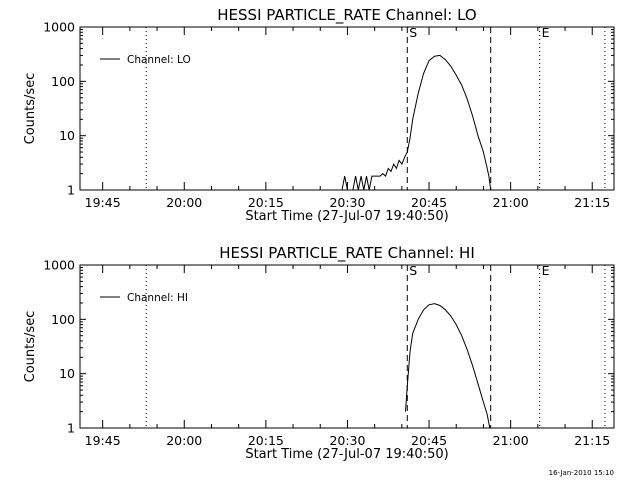 The height and width of the screenshot is (480, 640). What do you see at coordinates (159, 60) in the screenshot?
I see `legend-label: Channel: LO` at bounding box center [159, 60].